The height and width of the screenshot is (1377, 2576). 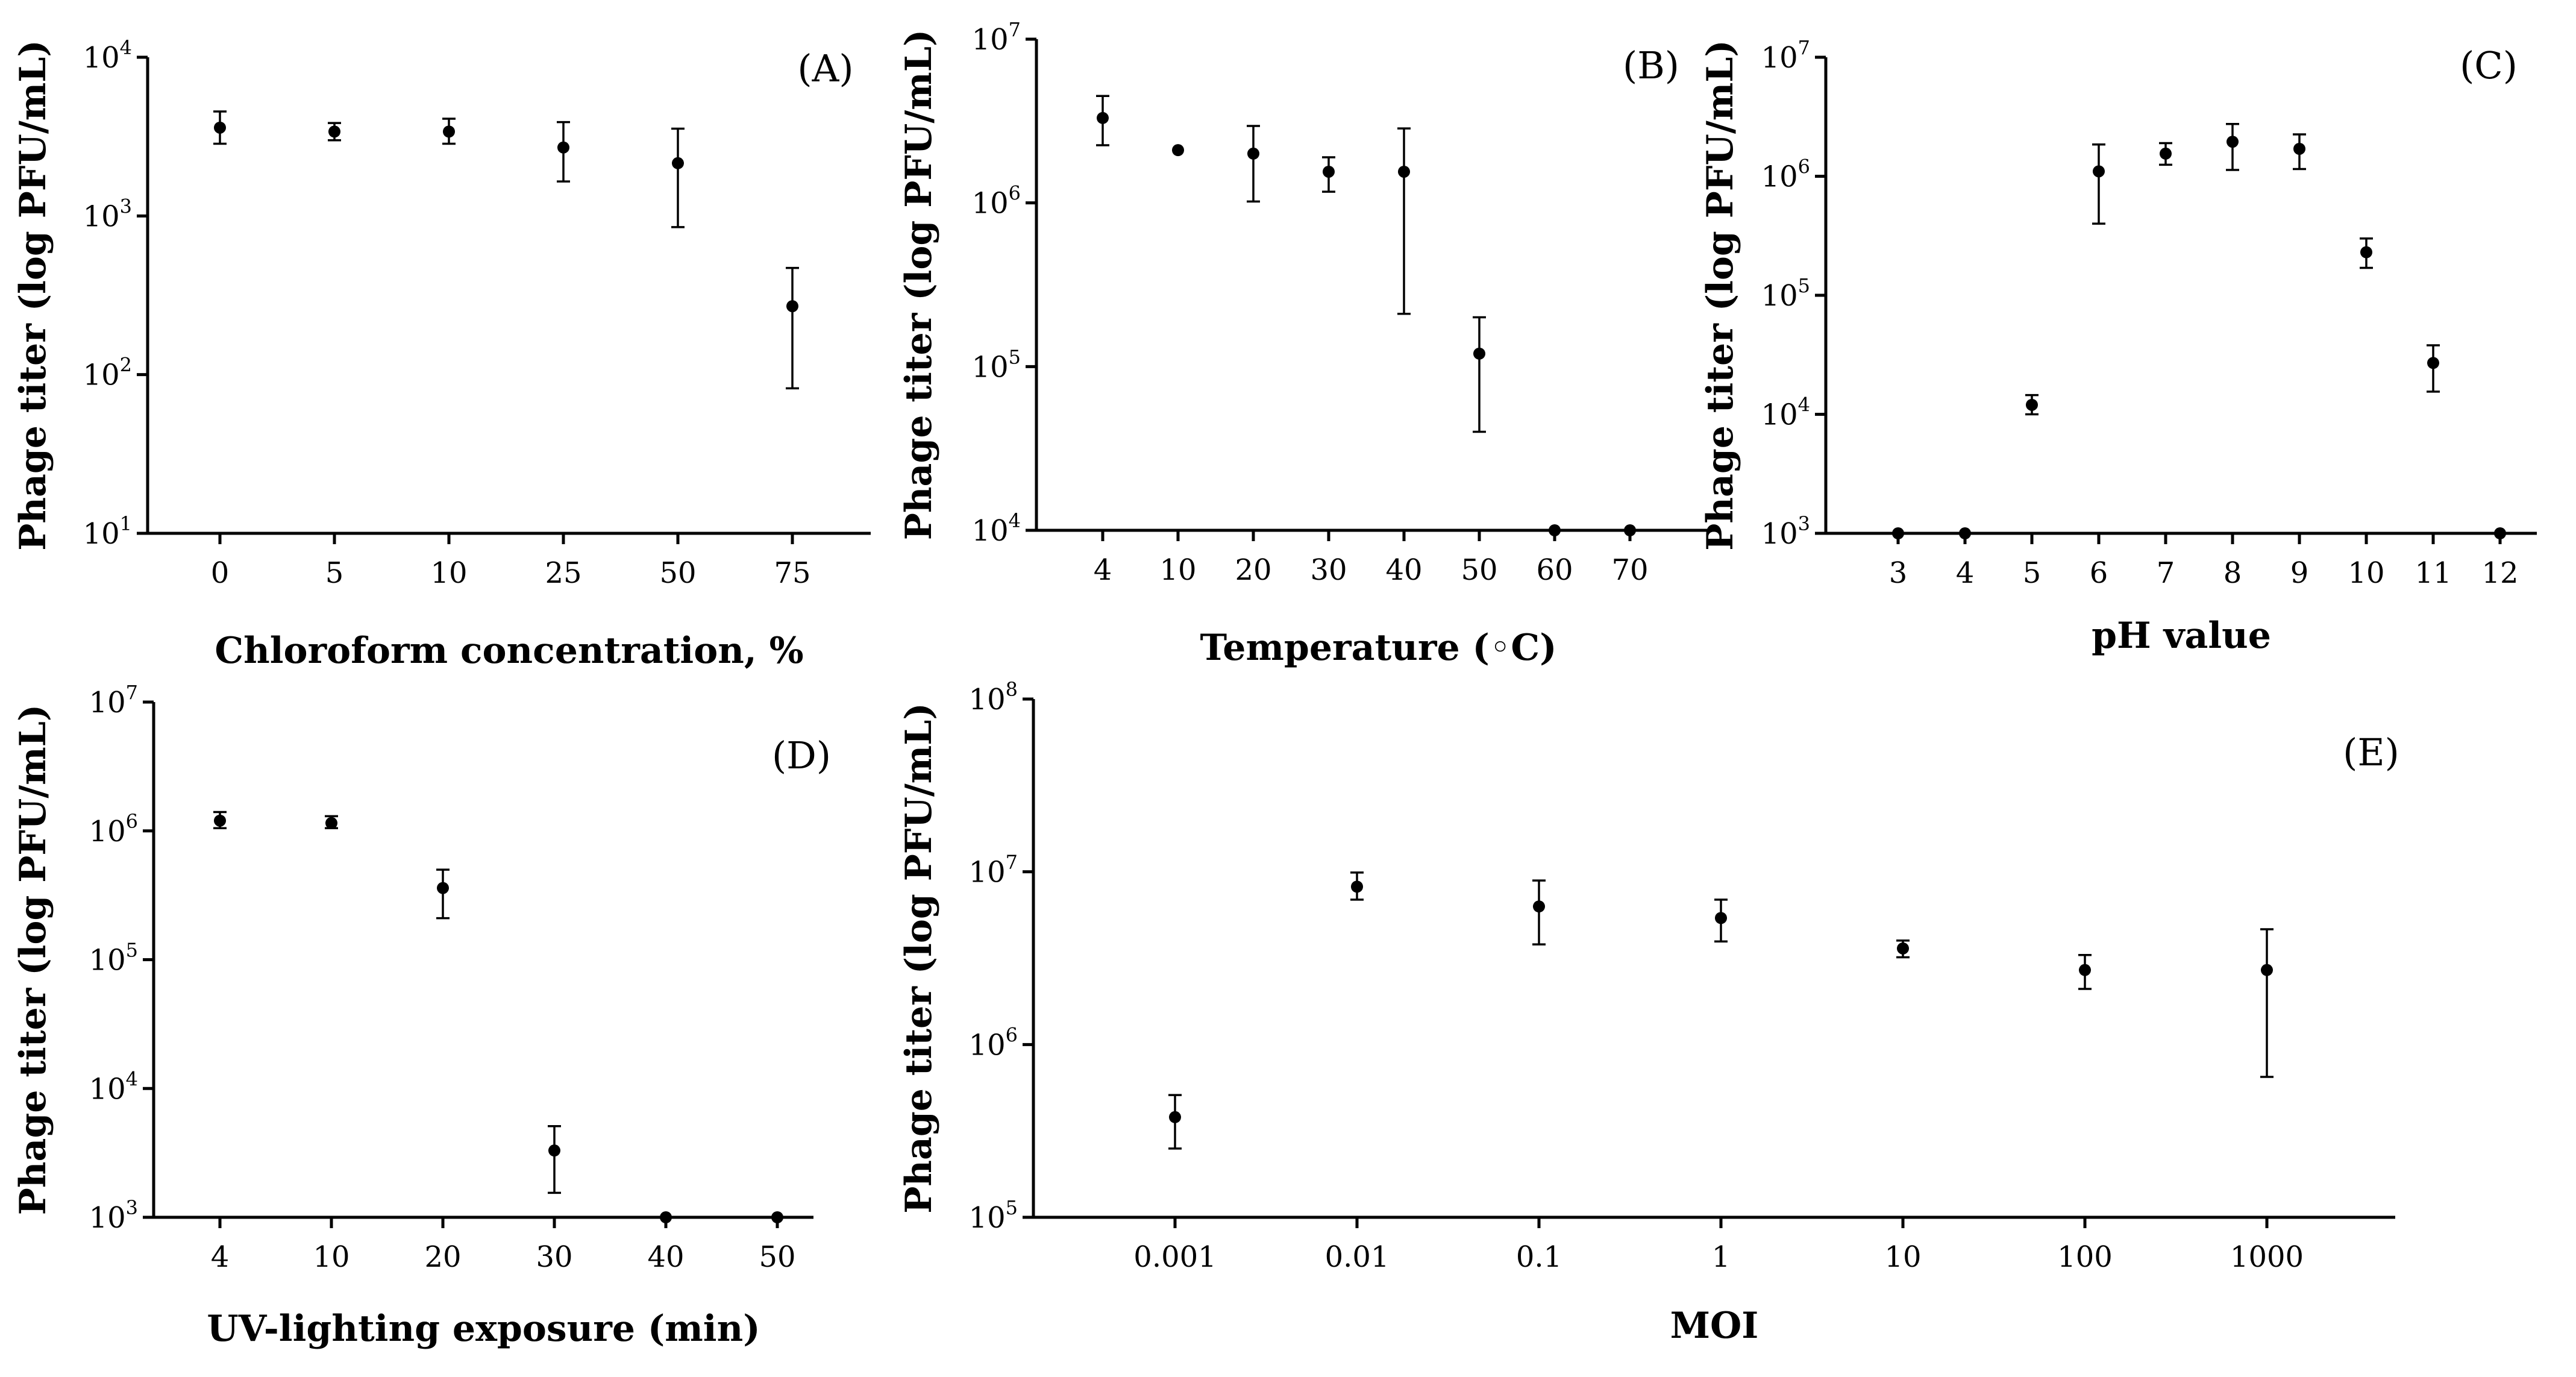 What do you see at coordinates (2371, 752) in the screenshot?
I see `panel-label: (E)` at bounding box center [2371, 752].